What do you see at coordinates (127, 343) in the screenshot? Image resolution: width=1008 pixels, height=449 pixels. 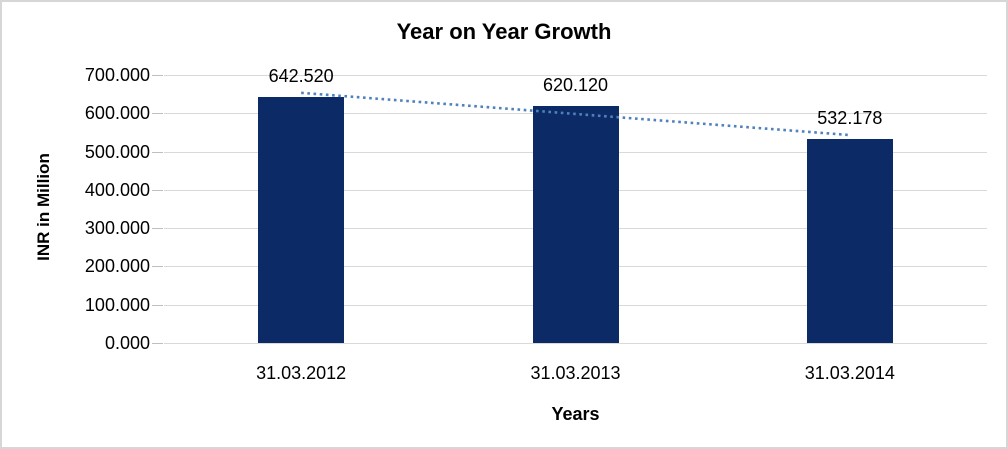 I see `y-tick-label: 0.000` at bounding box center [127, 343].